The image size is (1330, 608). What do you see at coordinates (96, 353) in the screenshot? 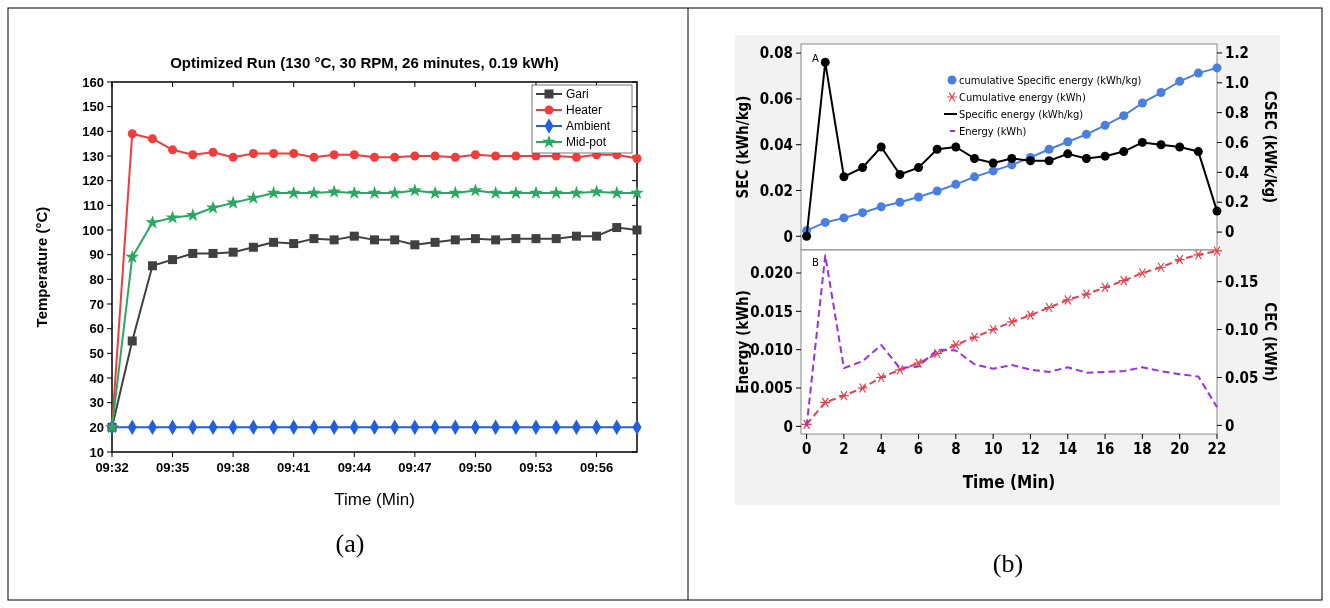
I see `y-tick-label: 50` at bounding box center [96, 353].